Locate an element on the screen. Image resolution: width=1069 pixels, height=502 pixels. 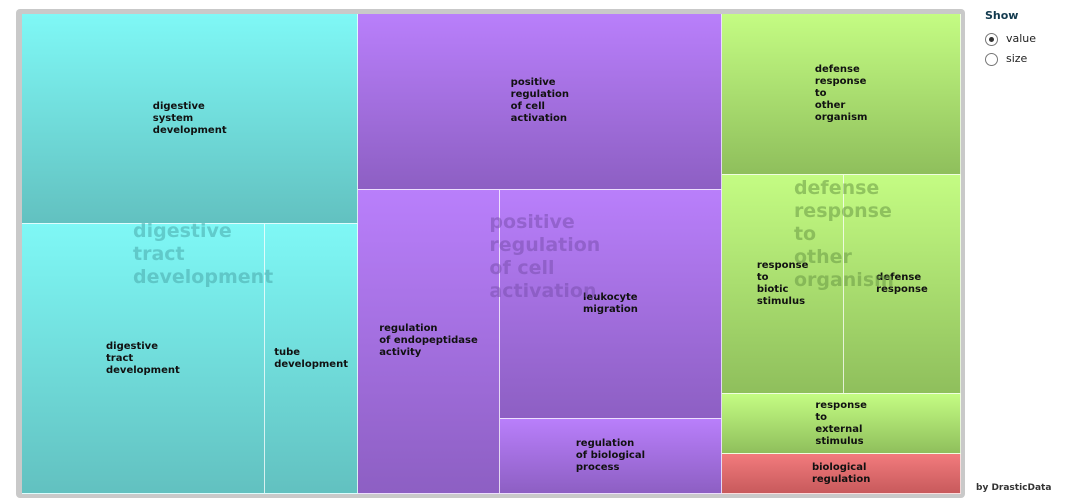
cell-label: biological regulation is located at coordinates (841, 473).